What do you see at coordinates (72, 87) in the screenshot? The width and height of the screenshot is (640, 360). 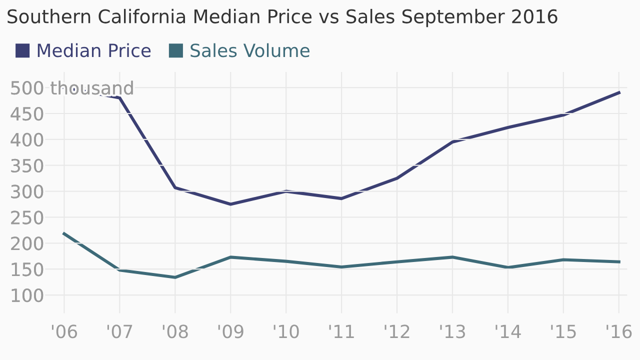 I see `y-tick-label: 500 thousand` at bounding box center [72, 87].